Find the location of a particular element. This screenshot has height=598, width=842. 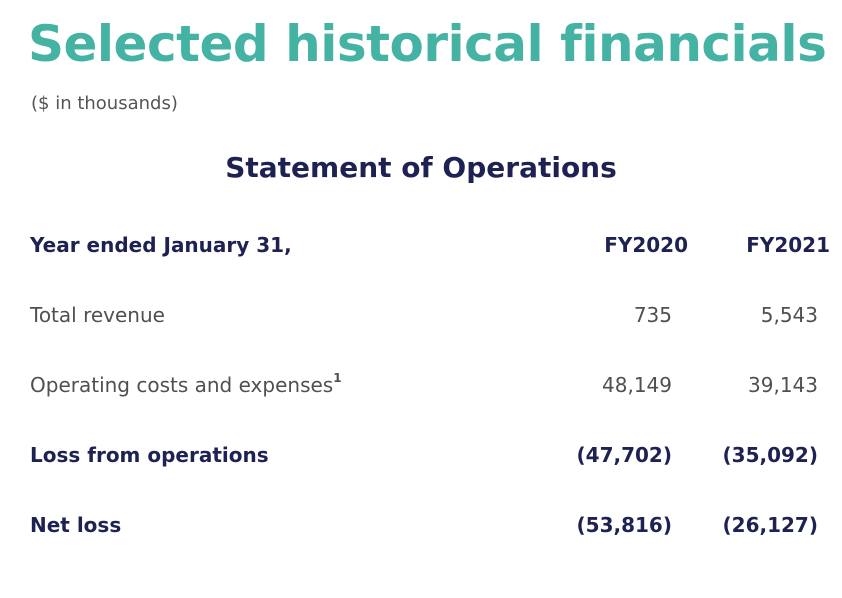

section-heading: Statement of Operations is located at coordinates (421, 167).